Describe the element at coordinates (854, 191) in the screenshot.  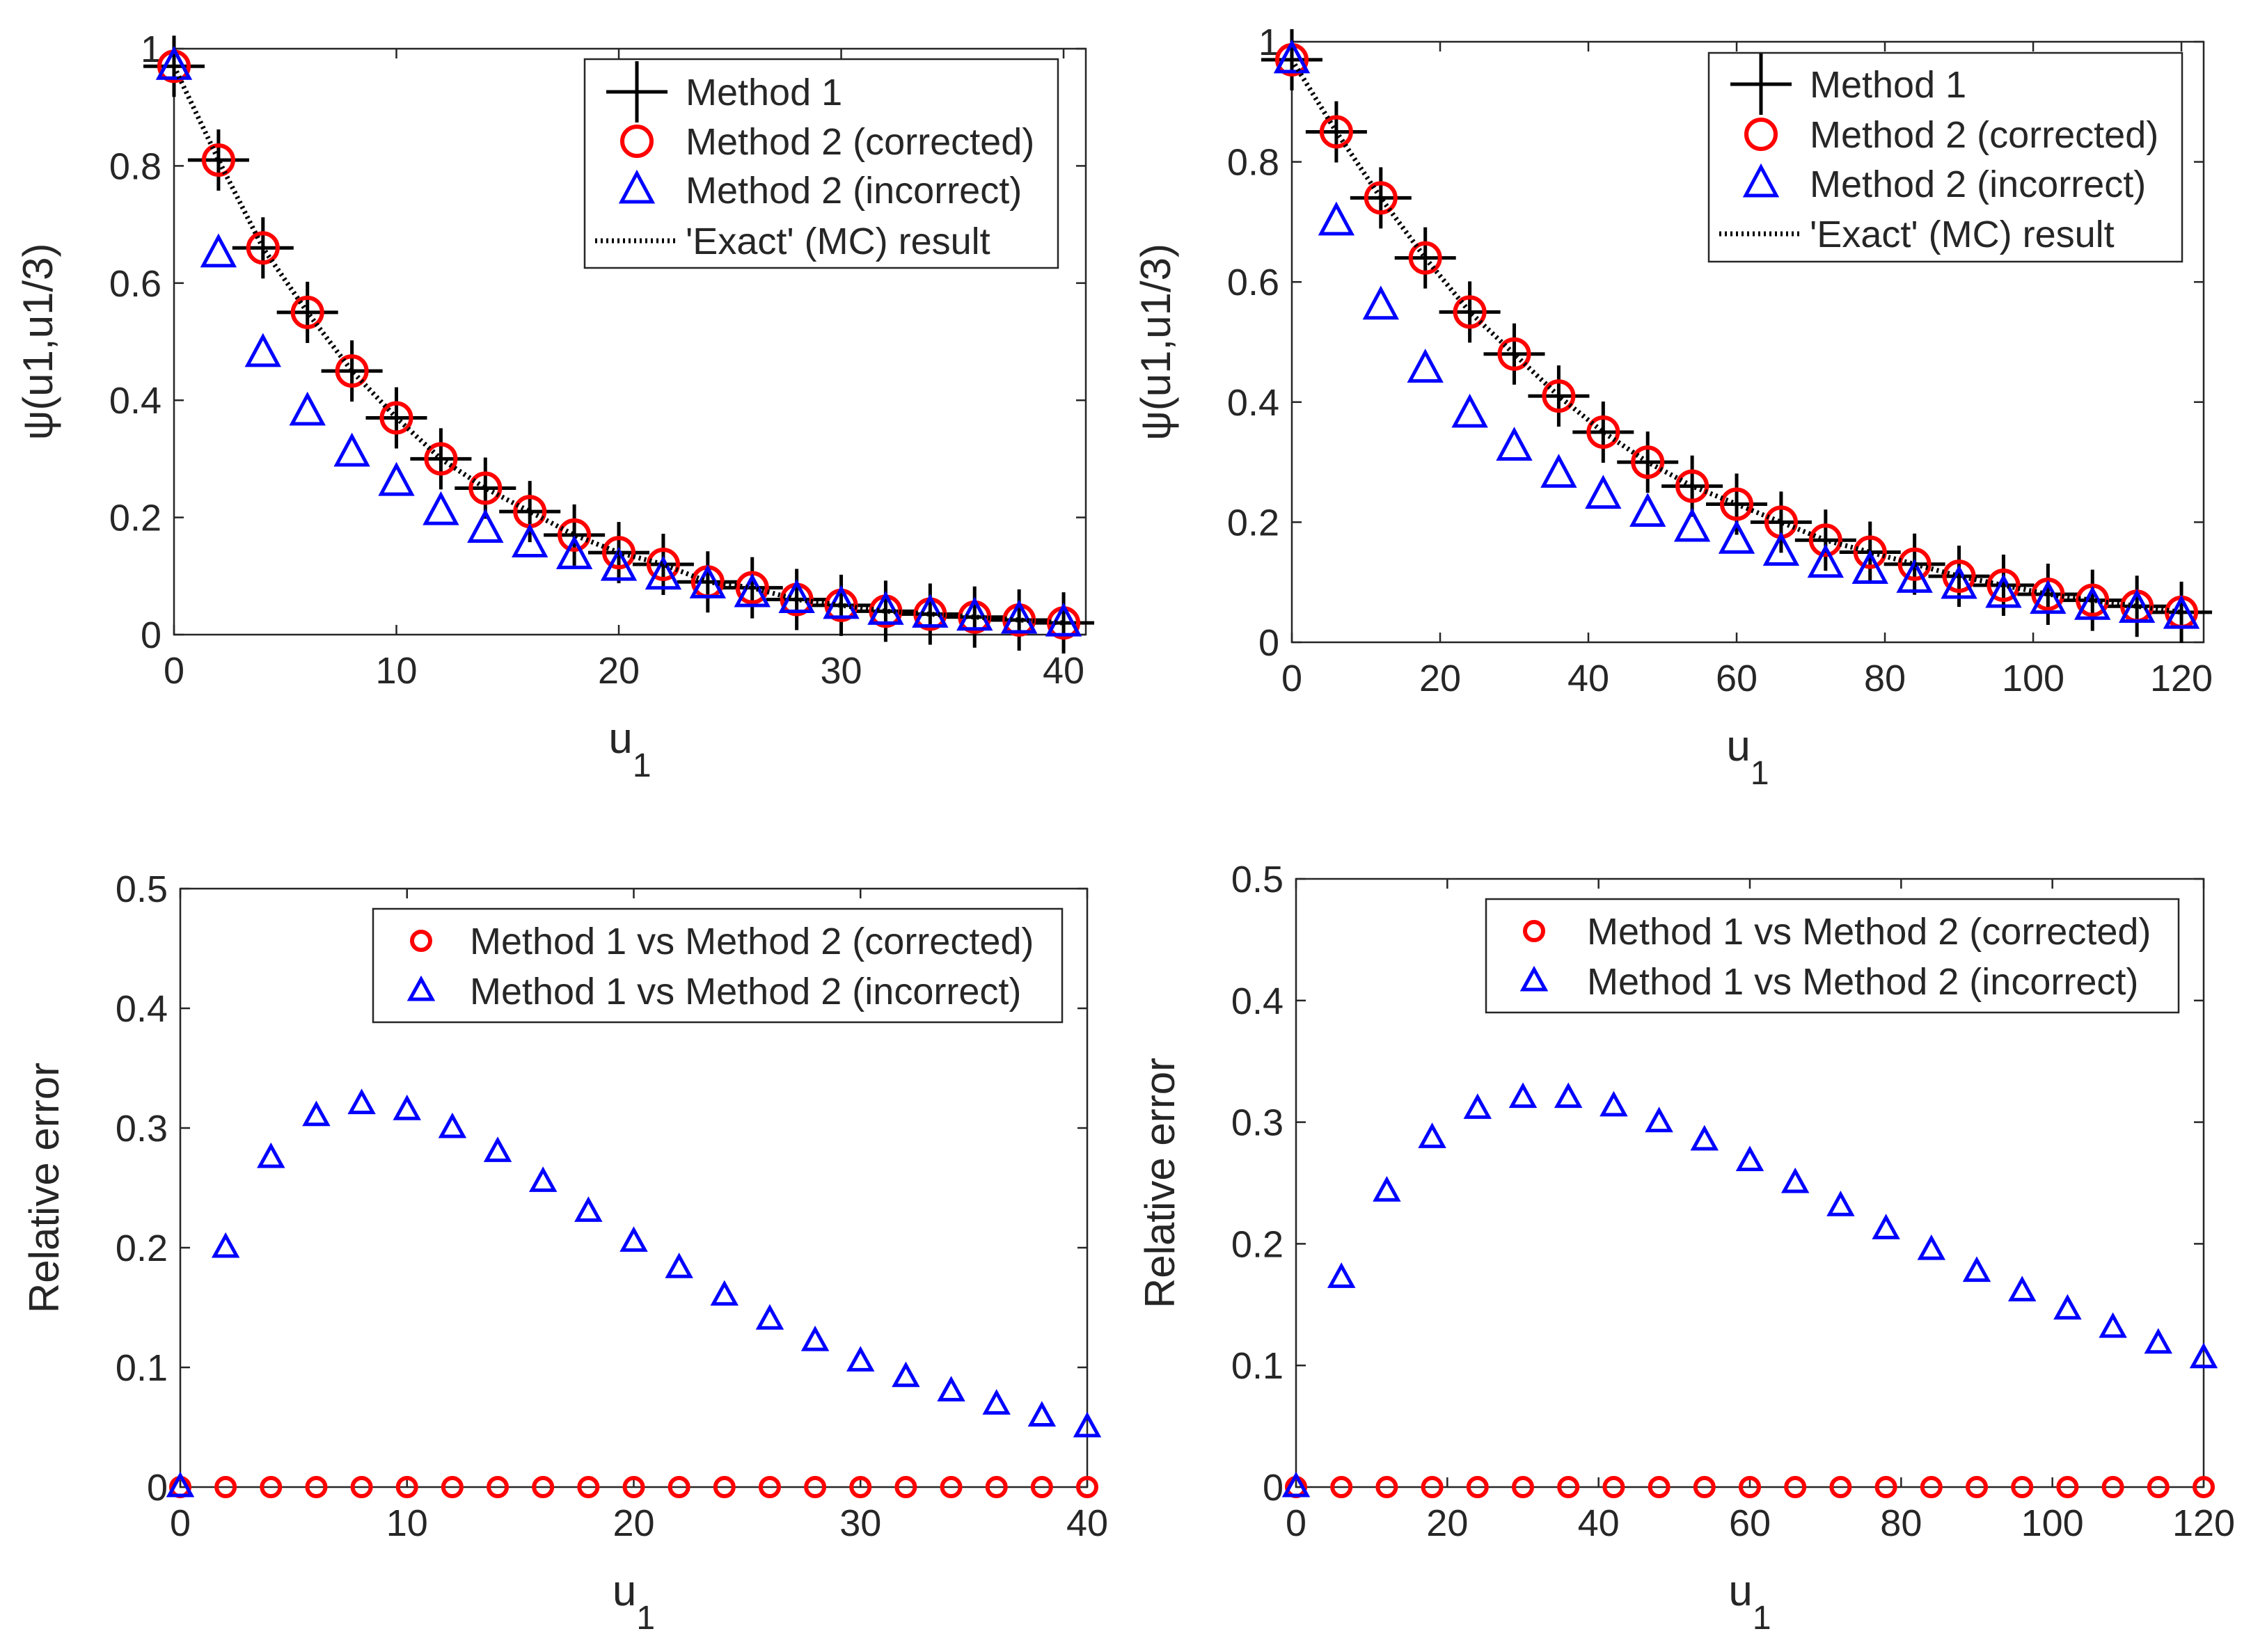
I see `legend-label: Method 2 (incorrect)` at that location.